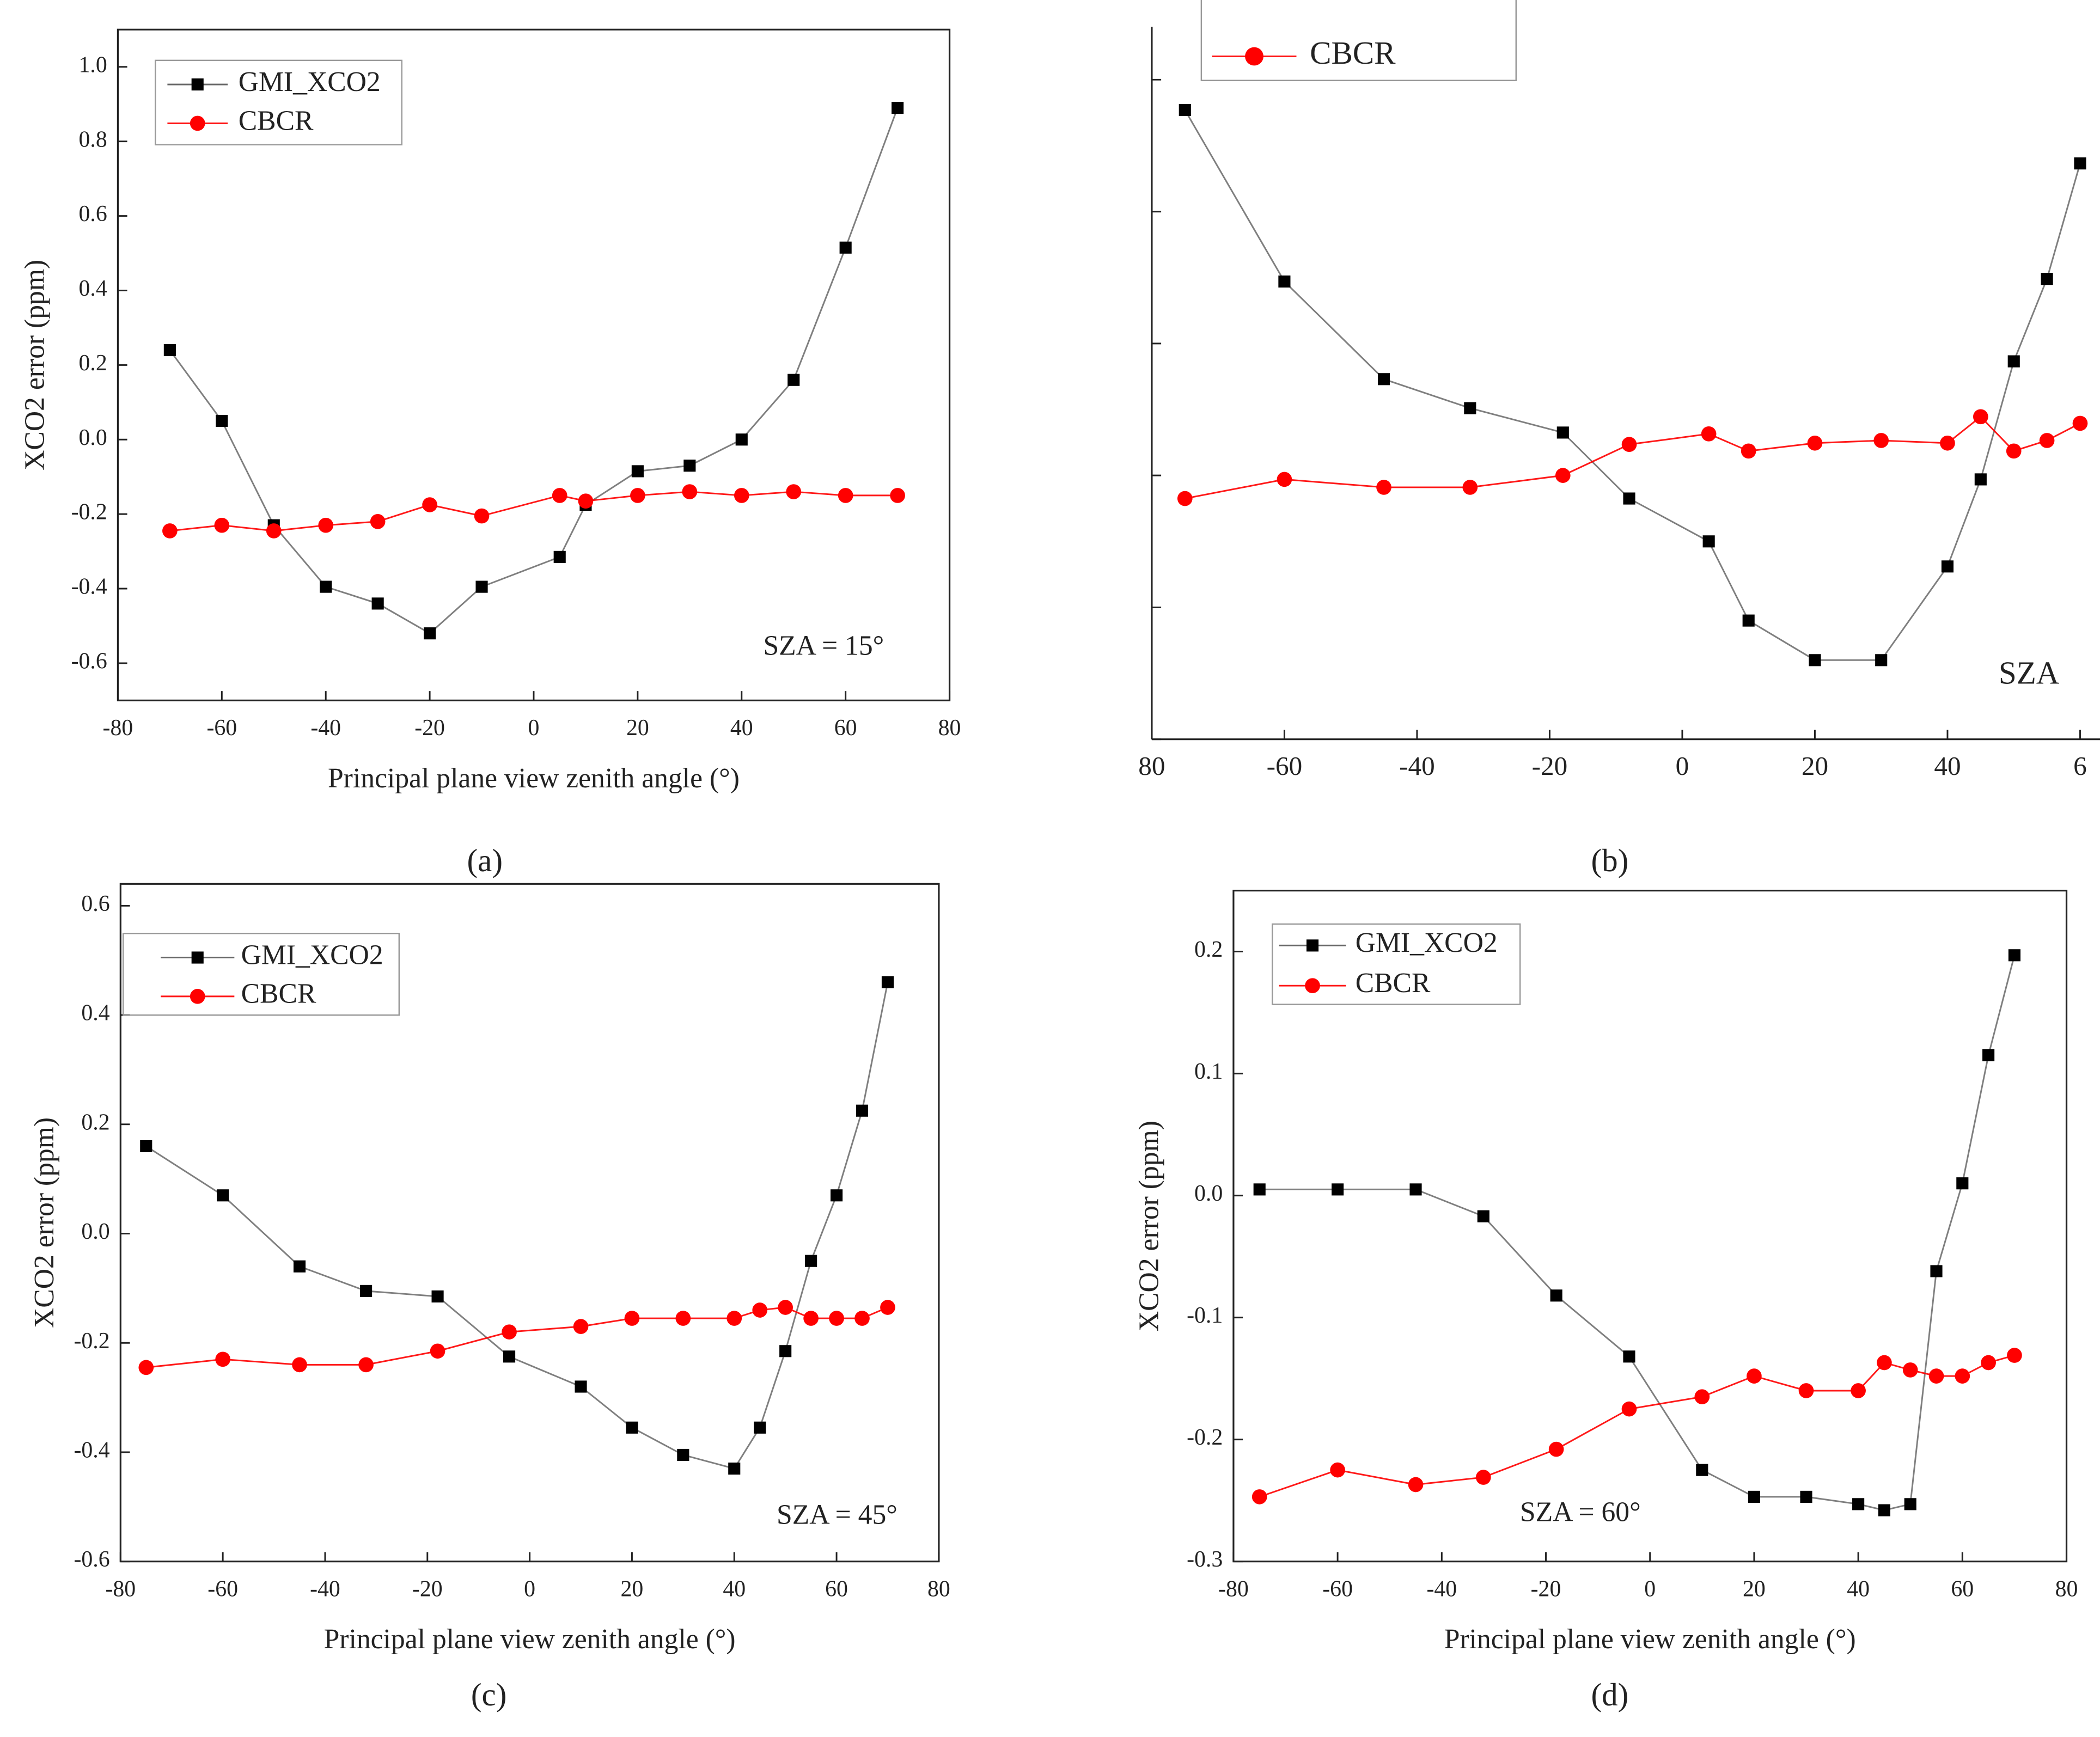  What do you see at coordinates (2066, 1588) in the screenshot?
I see `x-tick-label: 80` at bounding box center [2066, 1588].